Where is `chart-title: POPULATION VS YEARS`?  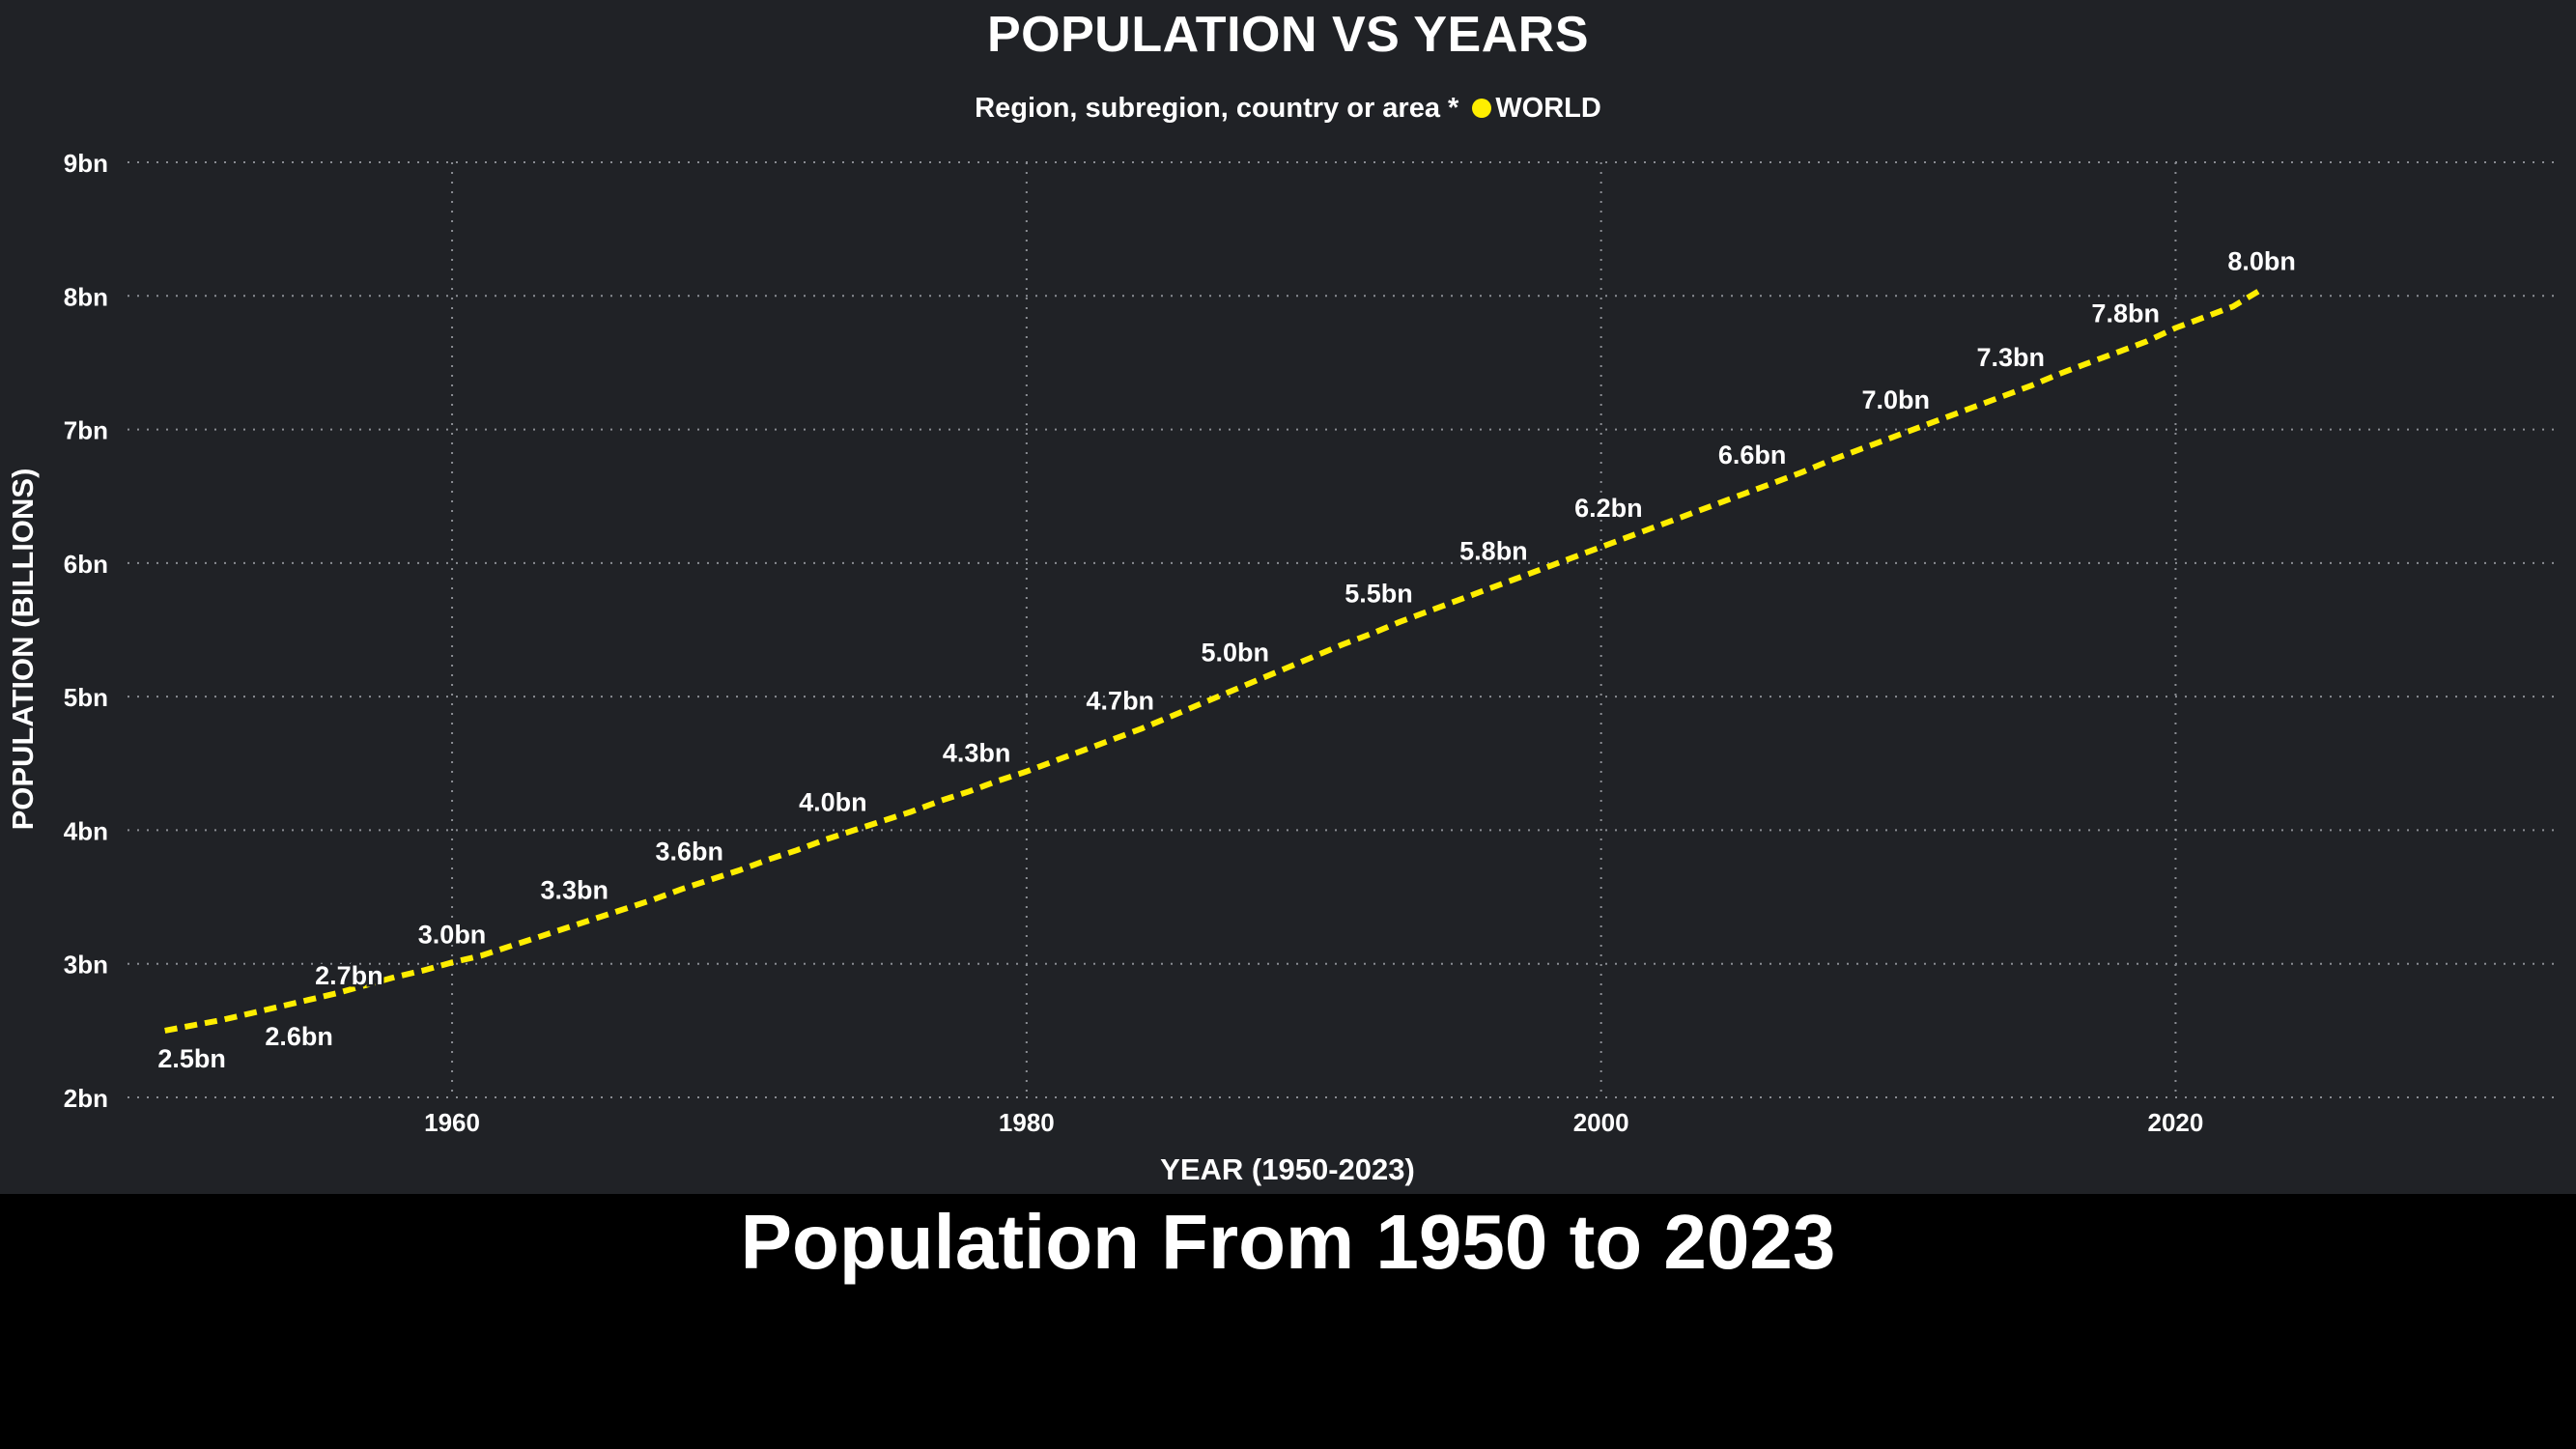
chart-title: POPULATION VS YEARS is located at coordinates (1287, 35).